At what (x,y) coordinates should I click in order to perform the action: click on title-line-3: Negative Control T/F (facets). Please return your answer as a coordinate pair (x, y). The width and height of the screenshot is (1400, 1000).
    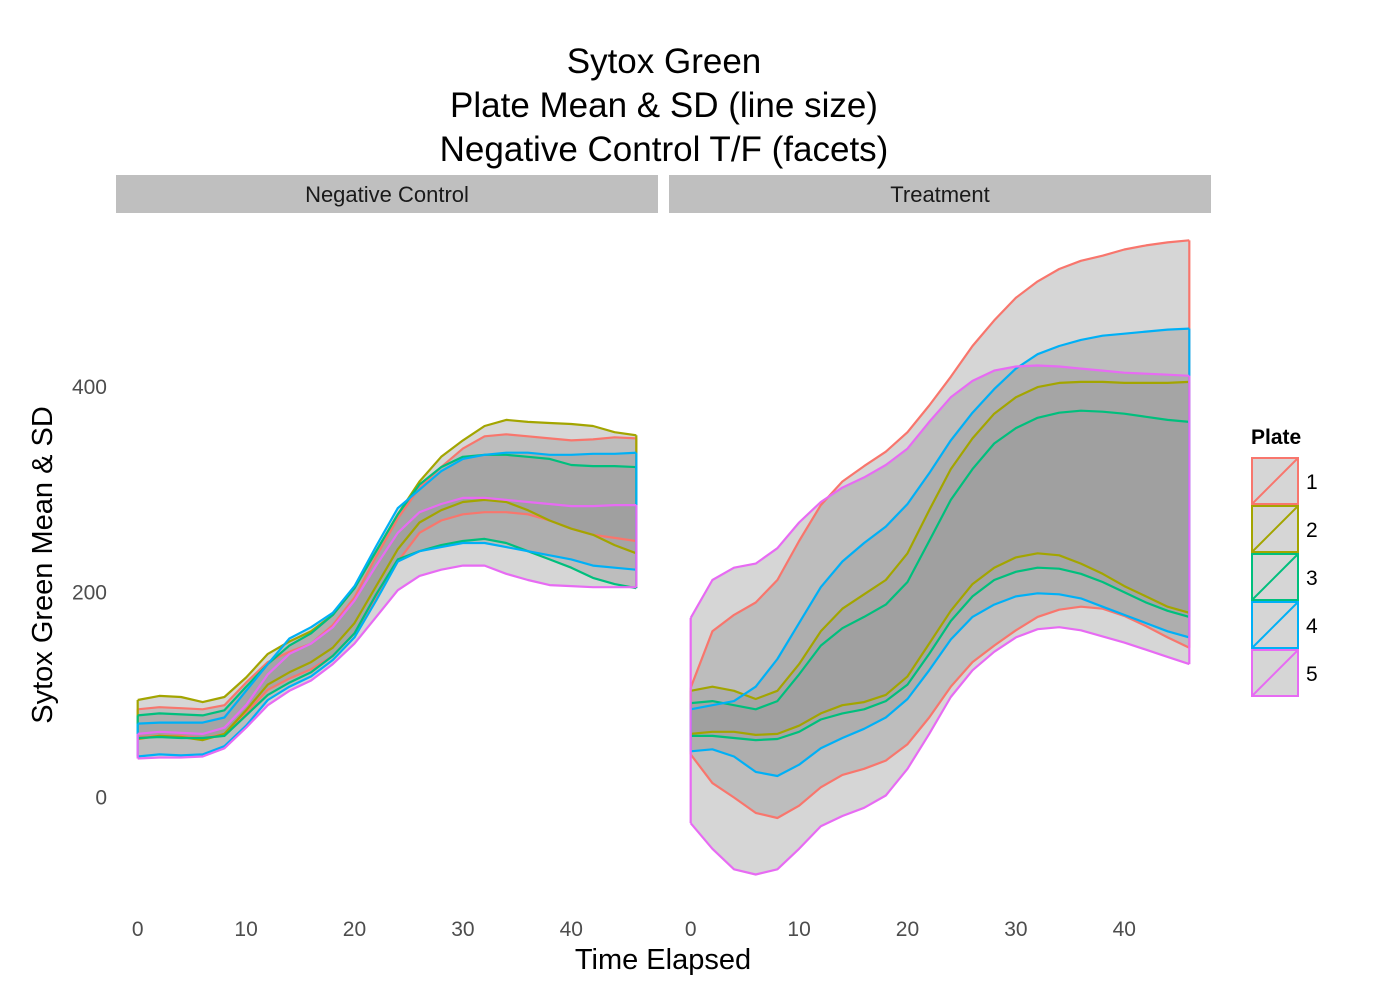
    Looking at the image, I should click on (664, 149).